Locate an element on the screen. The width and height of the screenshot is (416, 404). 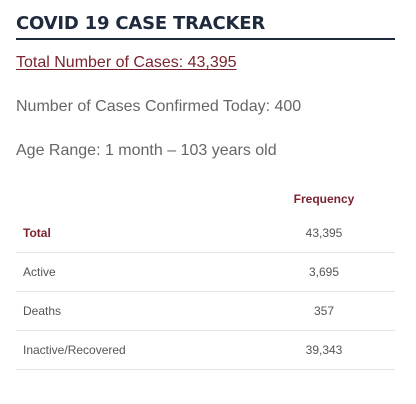
table-header-row: Frequency is located at coordinates (205, 199).